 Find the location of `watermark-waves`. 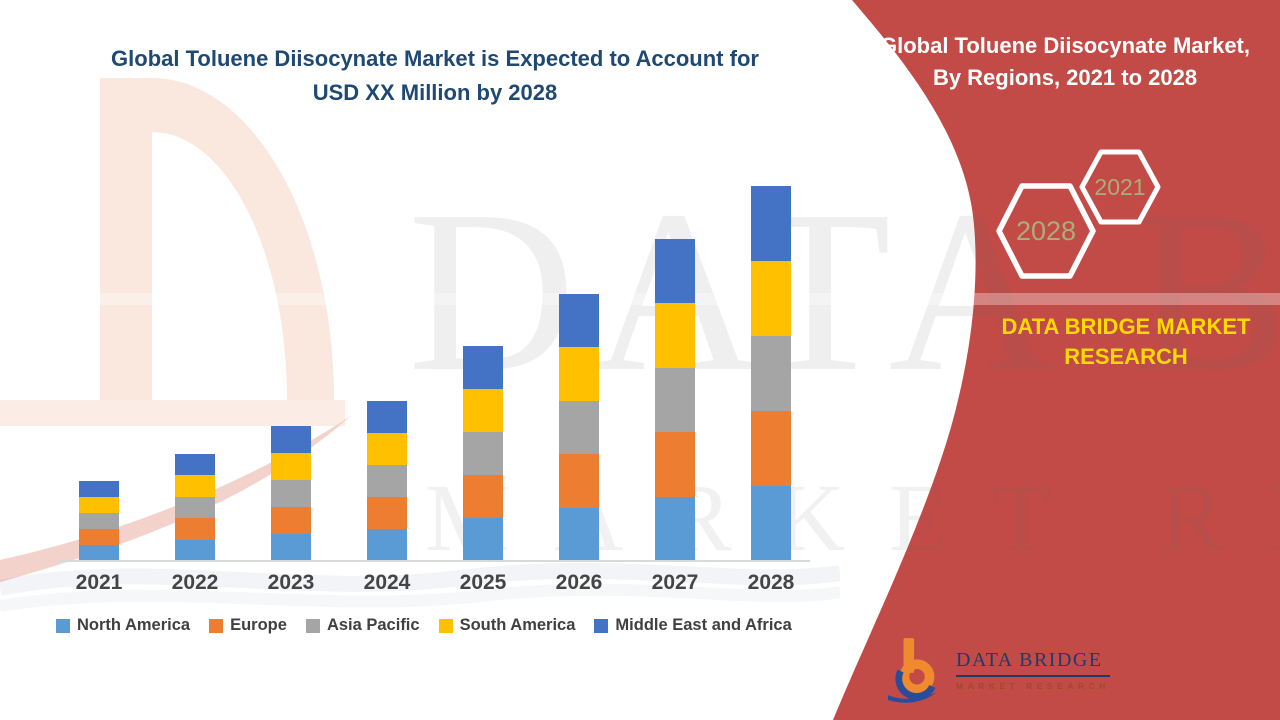

watermark-waves is located at coordinates (420, 587).